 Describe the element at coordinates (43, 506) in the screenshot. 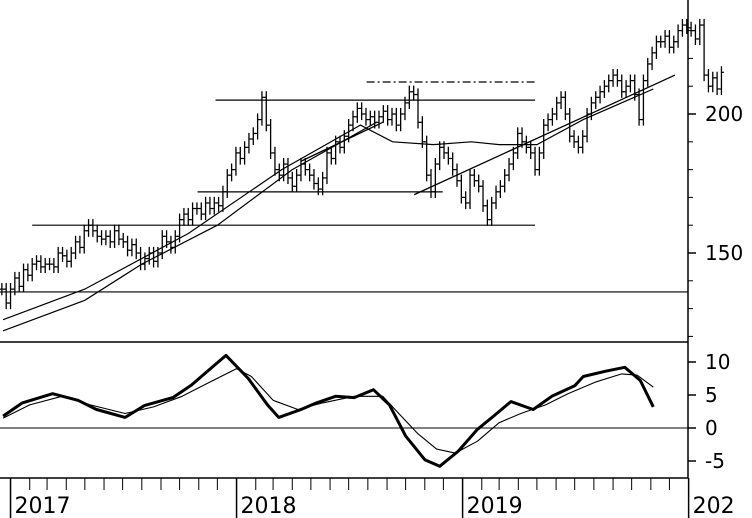

I see `x-tick-label: 2017` at that location.